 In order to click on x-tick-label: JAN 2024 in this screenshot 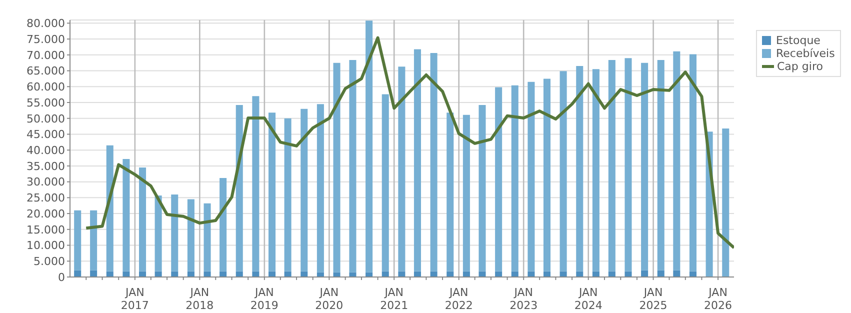, I will do `click(588, 299)`.